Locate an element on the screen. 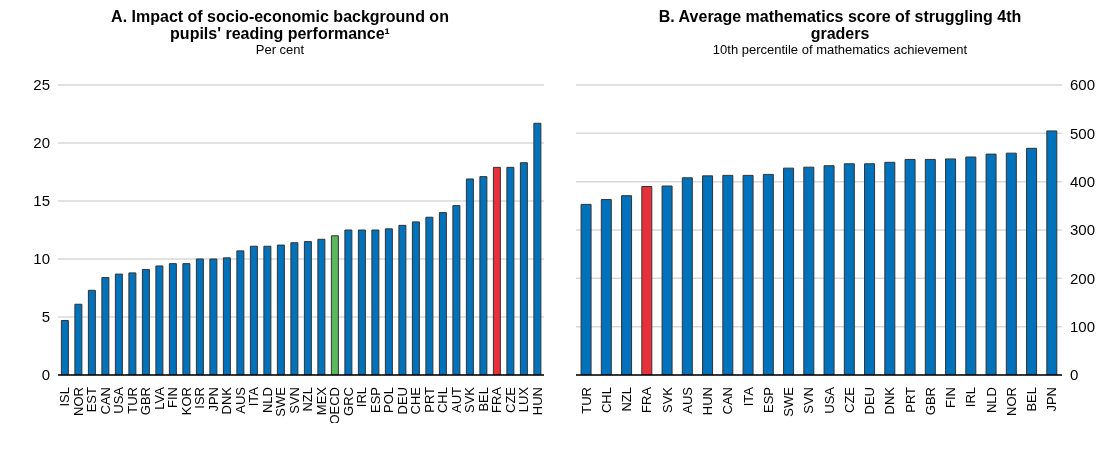 The image size is (1120, 454). y-tick-label: 5 is located at coordinates (45, 317).